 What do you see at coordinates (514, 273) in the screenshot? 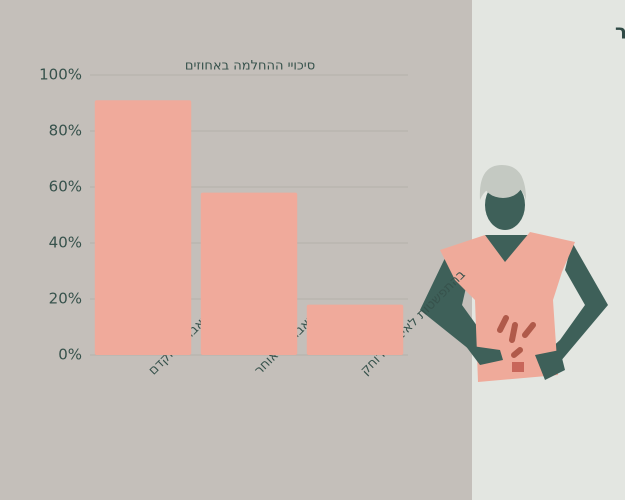
I see `illustration` at bounding box center [514, 273].